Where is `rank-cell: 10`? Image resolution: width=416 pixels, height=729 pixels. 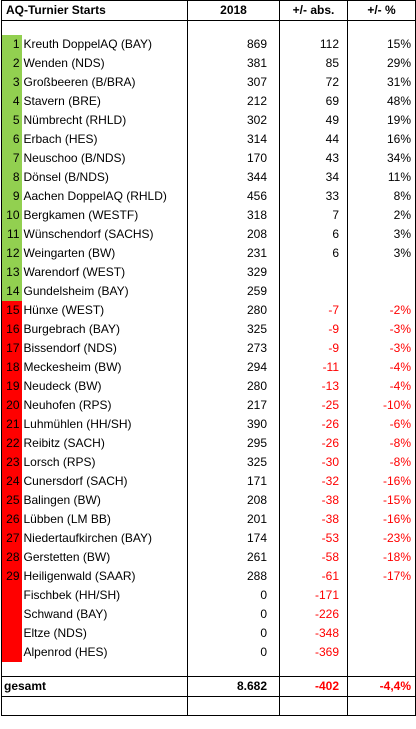
rank-cell: 10 is located at coordinates (11, 215).